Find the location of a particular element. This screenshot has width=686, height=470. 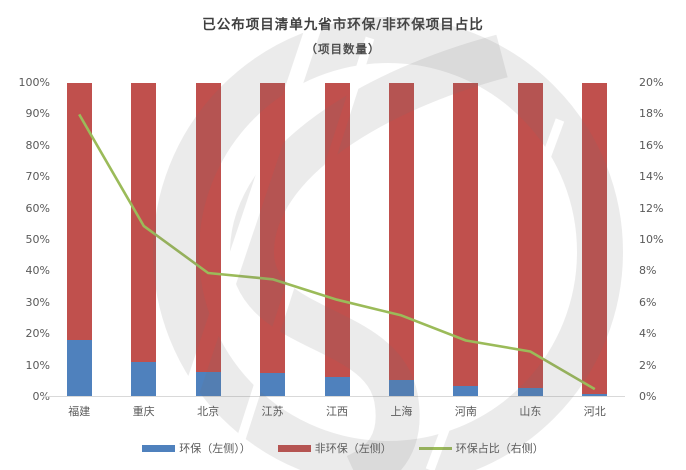

axis-tick-label: 6% is located at coordinates (648, 302).